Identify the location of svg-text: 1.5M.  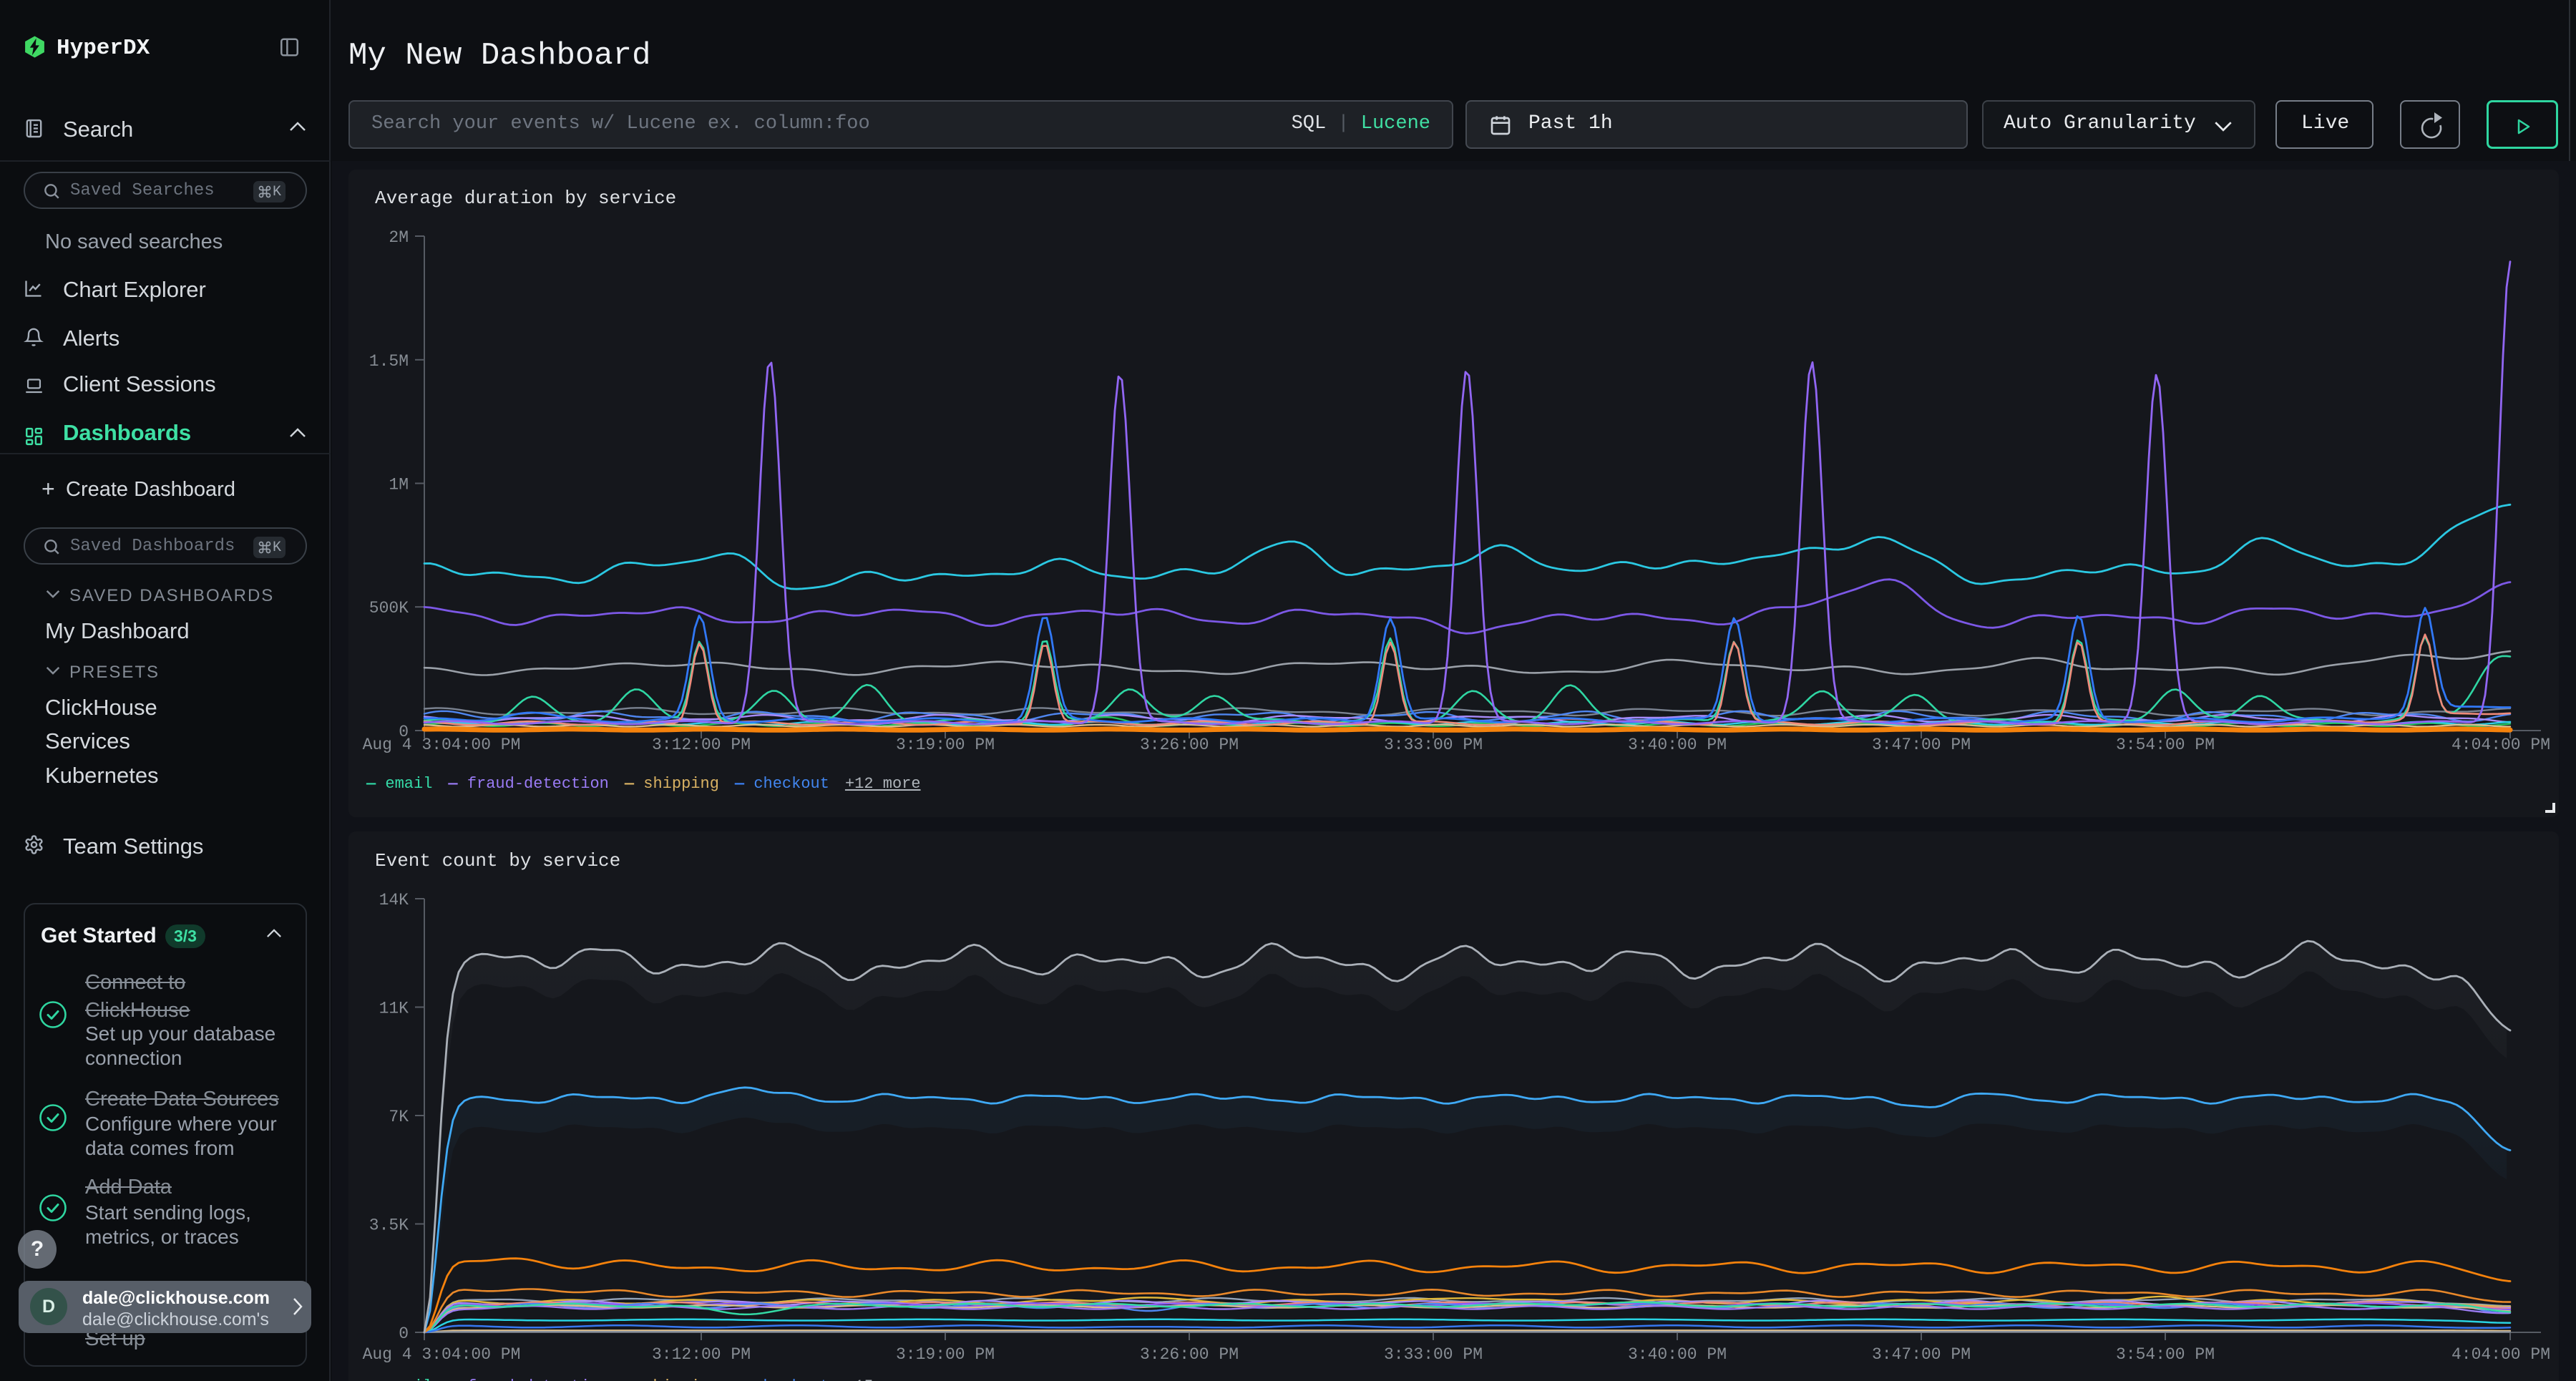
(389, 361).